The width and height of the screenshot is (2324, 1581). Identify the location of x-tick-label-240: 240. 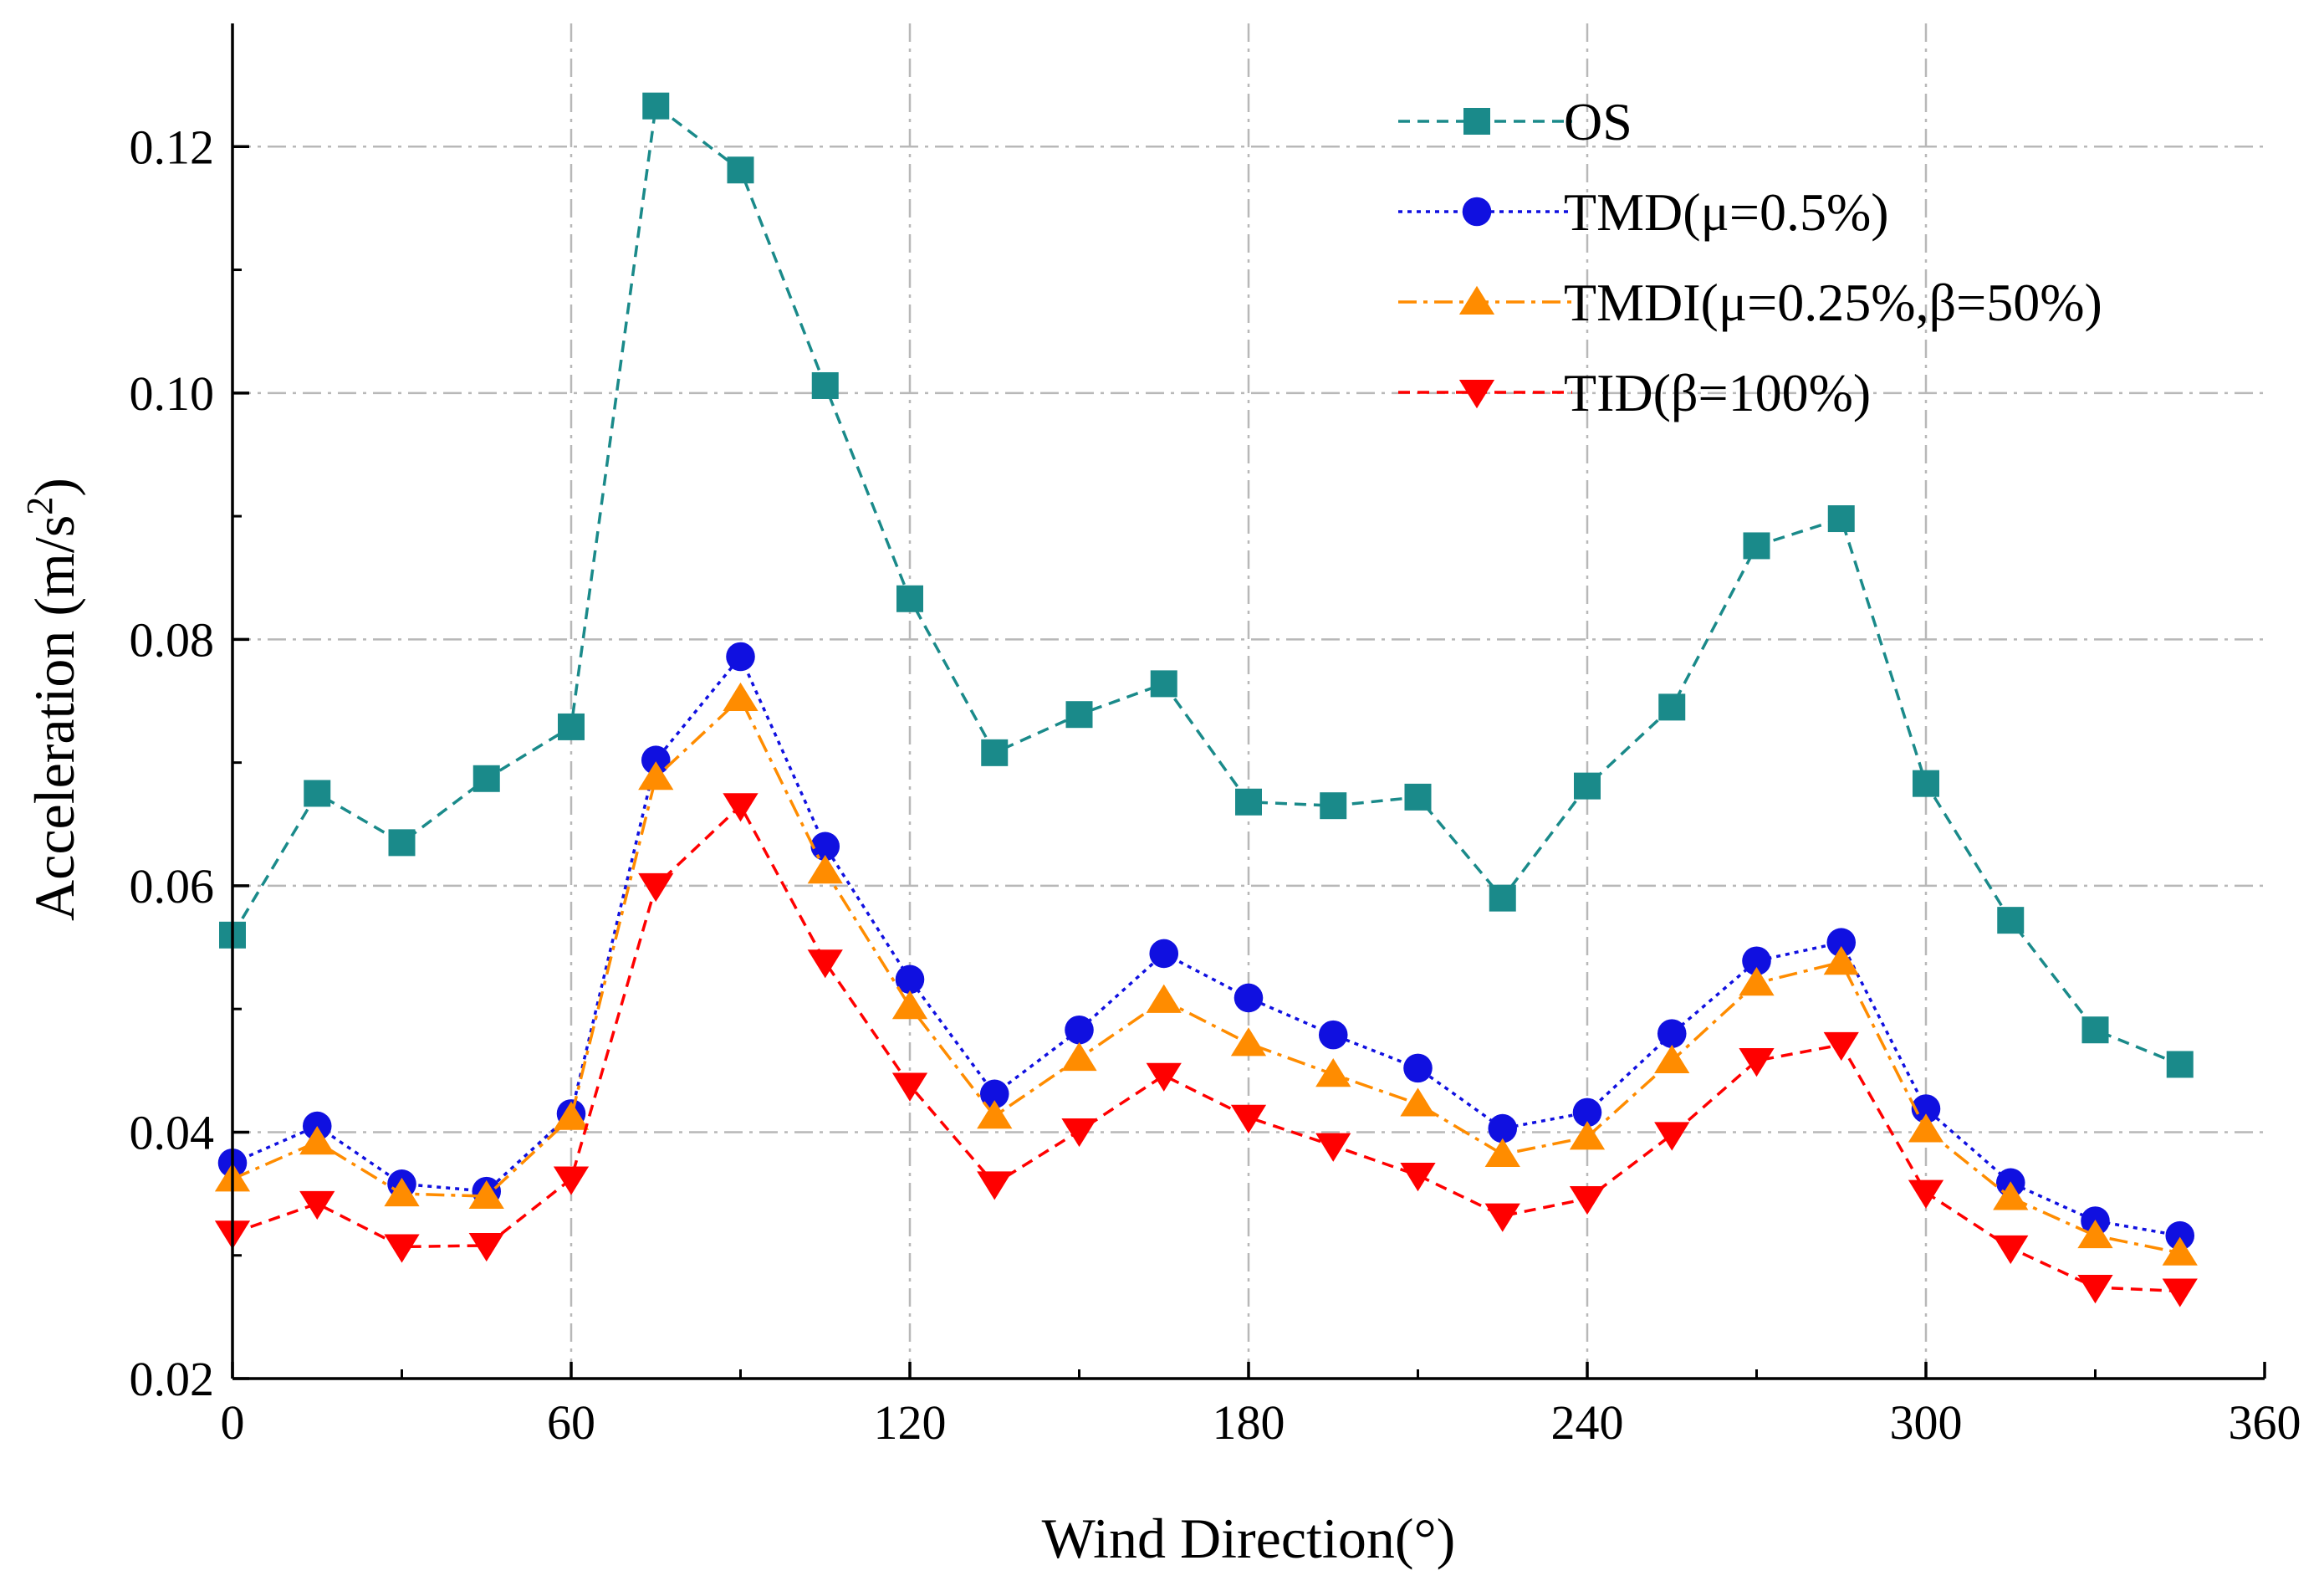
(1587, 1423).